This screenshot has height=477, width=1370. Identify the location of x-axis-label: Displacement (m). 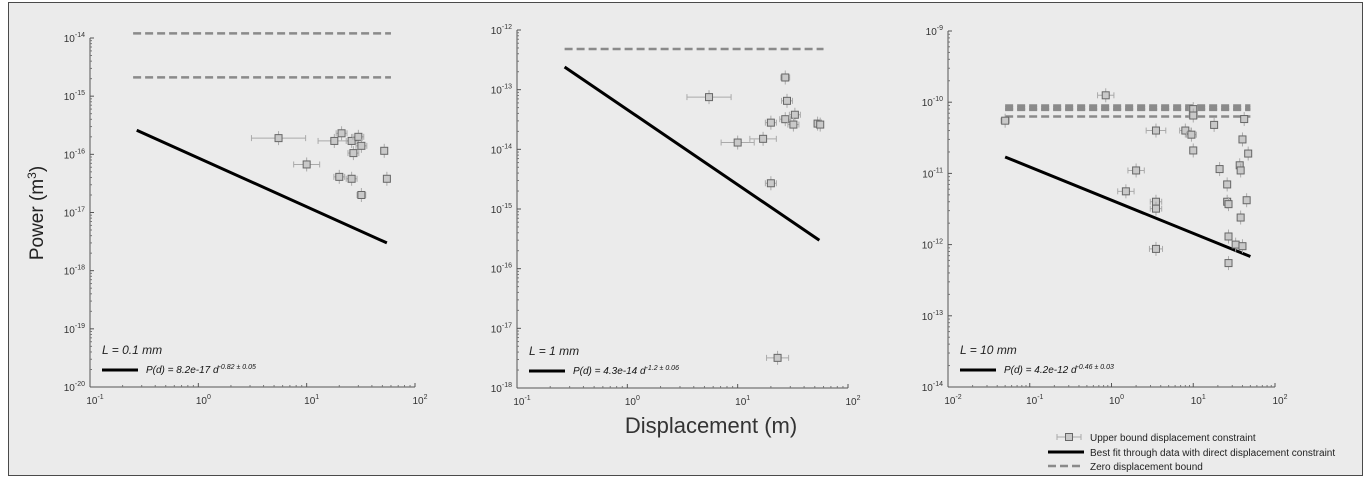
(711, 425).